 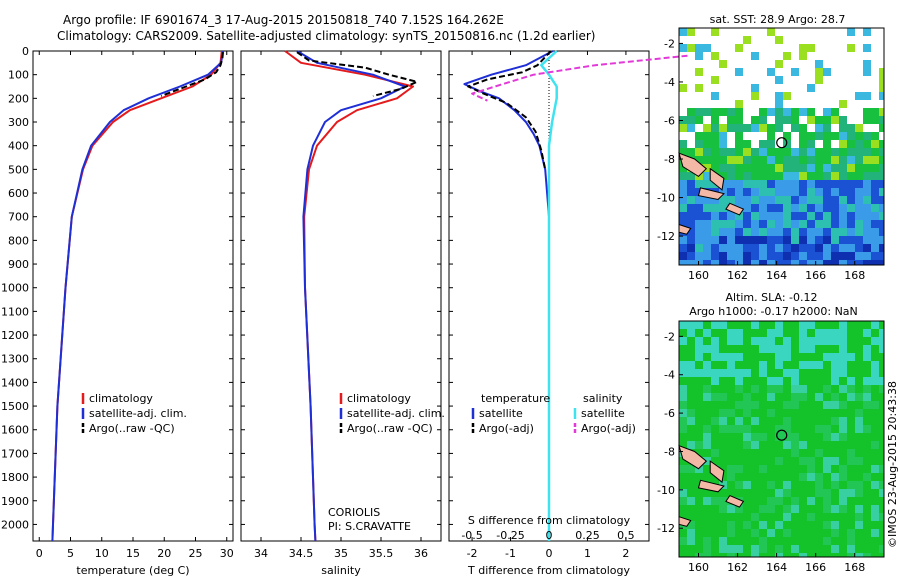 I want to click on data-centre-label: CORIOLIS, so click(x=354, y=512).